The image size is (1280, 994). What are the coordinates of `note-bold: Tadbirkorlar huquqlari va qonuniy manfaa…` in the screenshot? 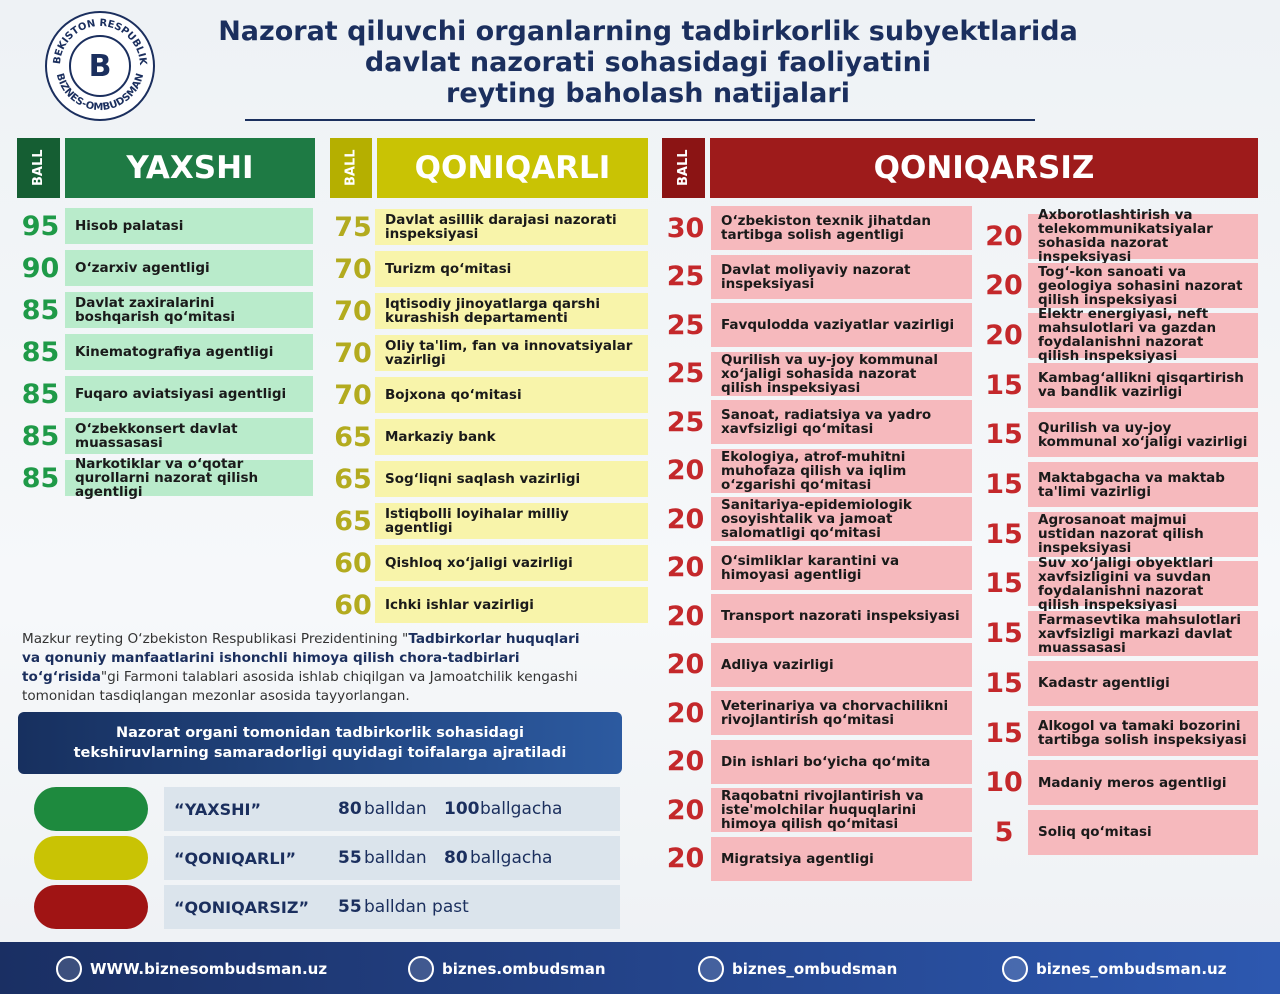 It's located at (301, 658).